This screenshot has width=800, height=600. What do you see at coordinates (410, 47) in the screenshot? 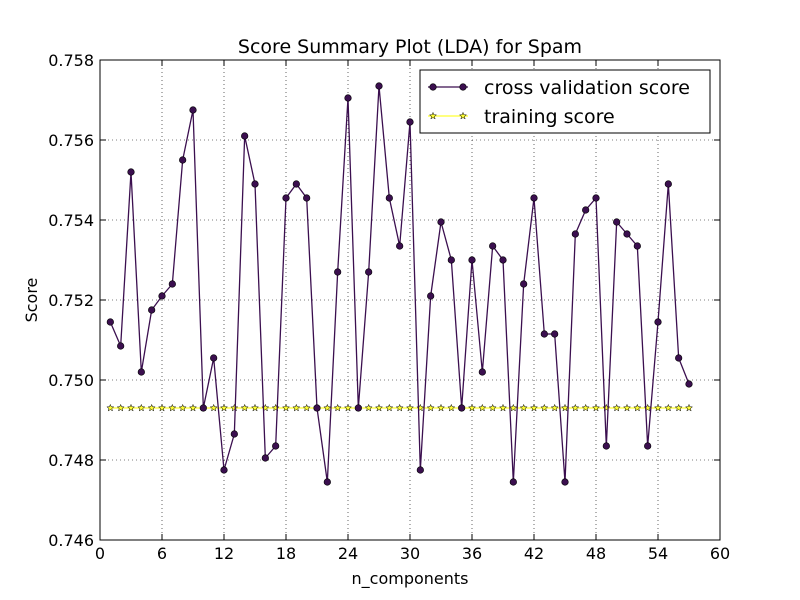
I see `chart-title: Score Summary Plot (LDA) for Spam` at bounding box center [410, 47].